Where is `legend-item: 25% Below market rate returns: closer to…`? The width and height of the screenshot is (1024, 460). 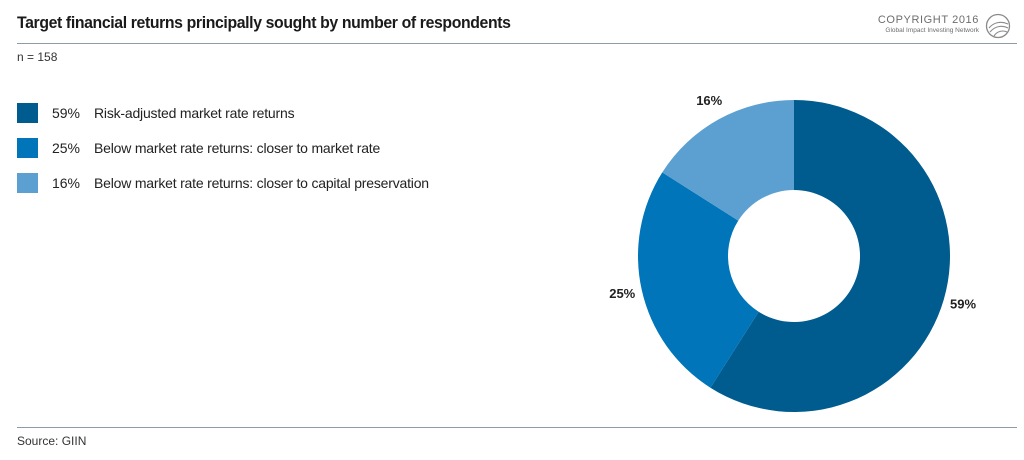 legend-item: 25% Below market rate returns: closer to… is located at coordinates (223, 148).